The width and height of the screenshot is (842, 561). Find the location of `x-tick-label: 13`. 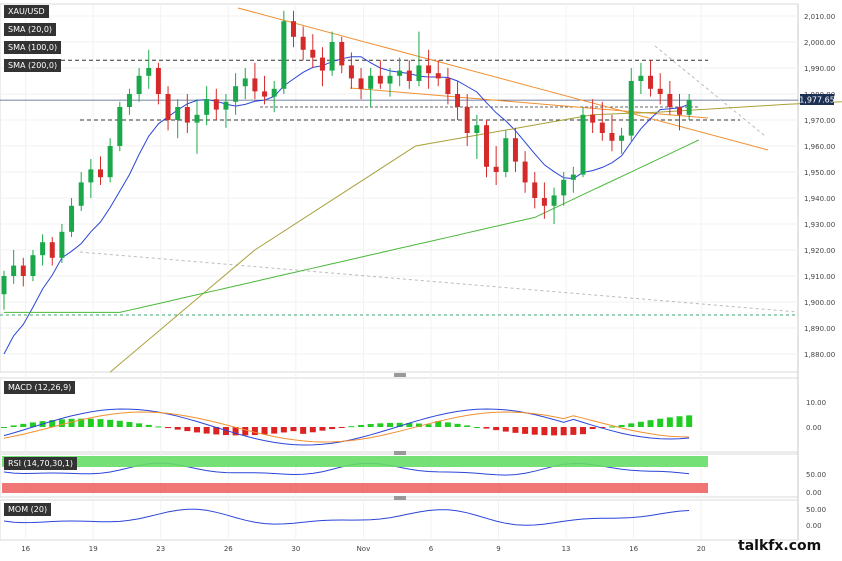

x-tick-label: 13 is located at coordinates (566, 549).